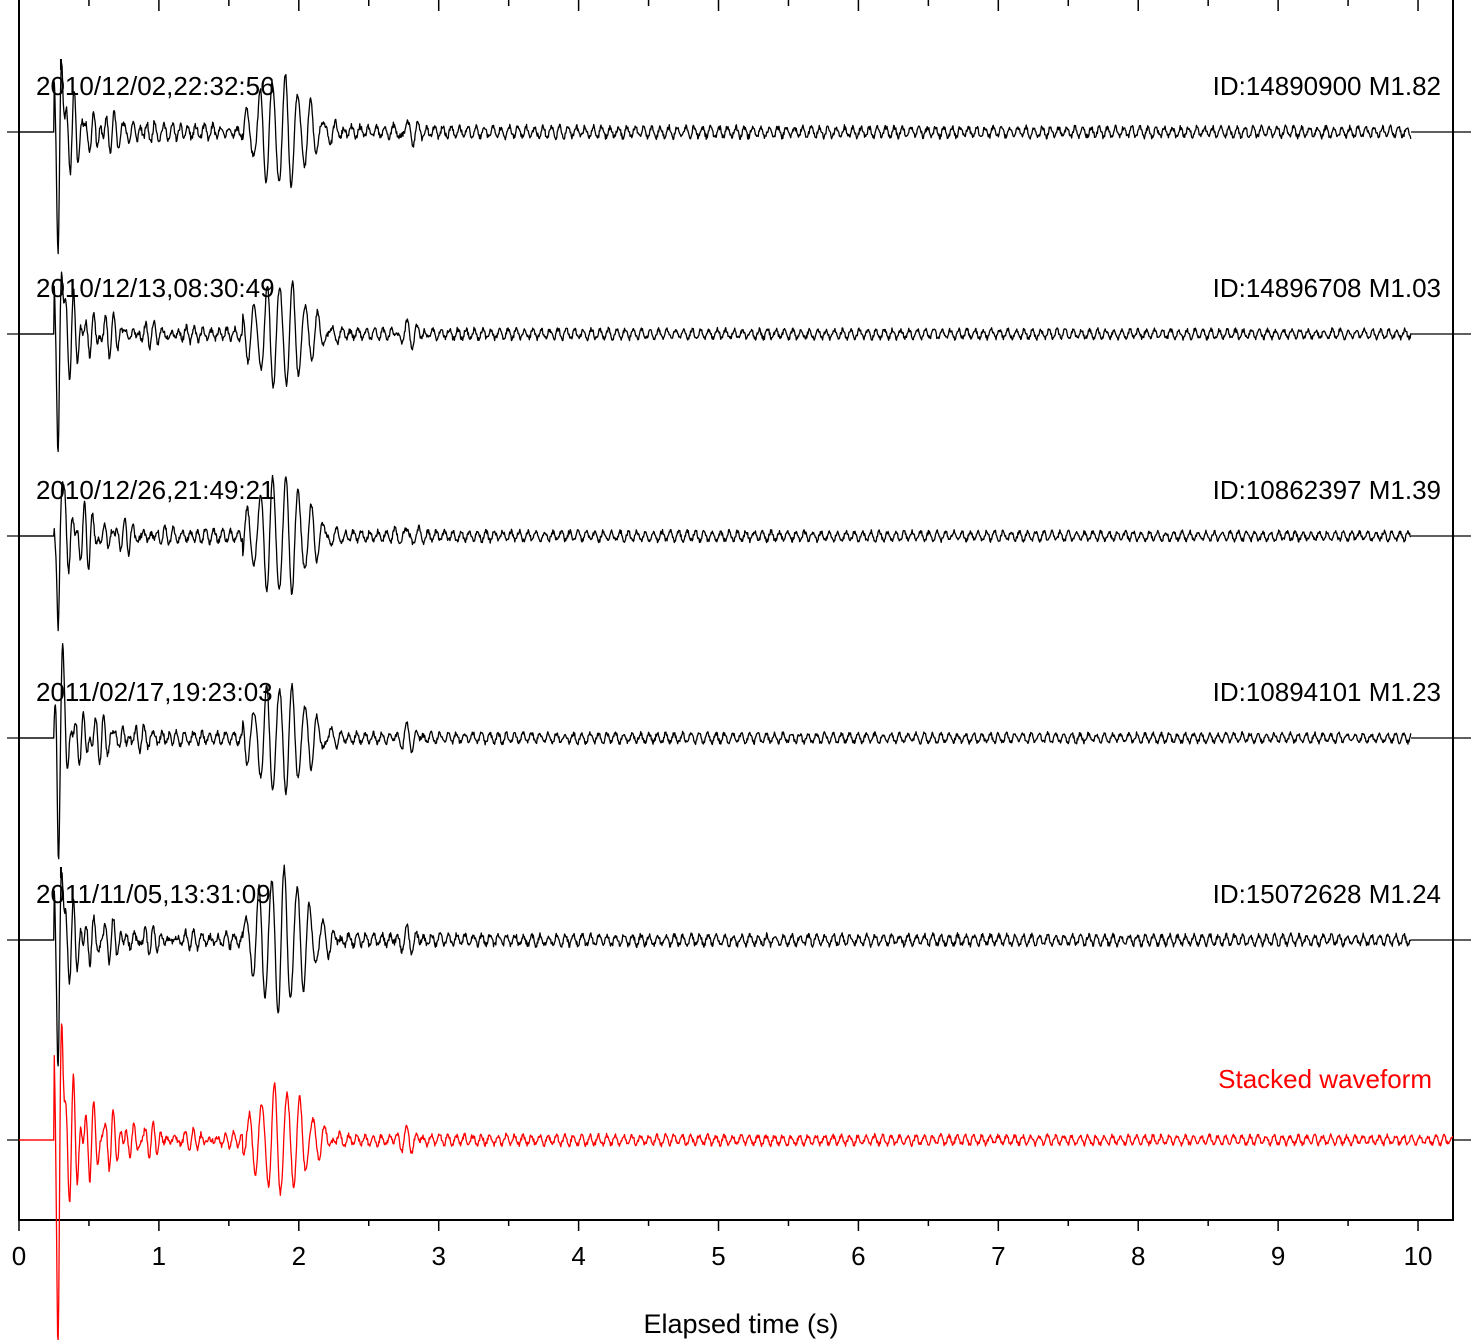  I want to click on trace-date-label: 2011/02/17,19:23:03, so click(154, 692).